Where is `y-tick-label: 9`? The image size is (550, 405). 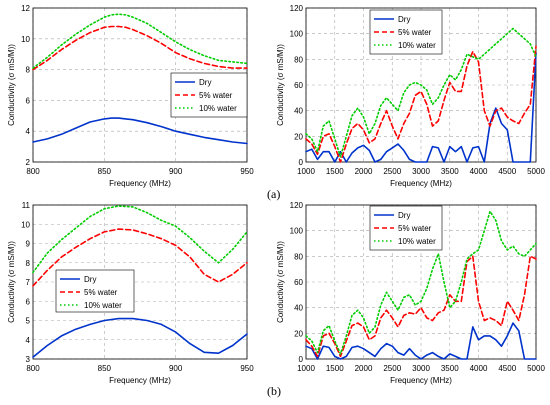
y-tick-label: 9 is located at coordinates (28, 244).